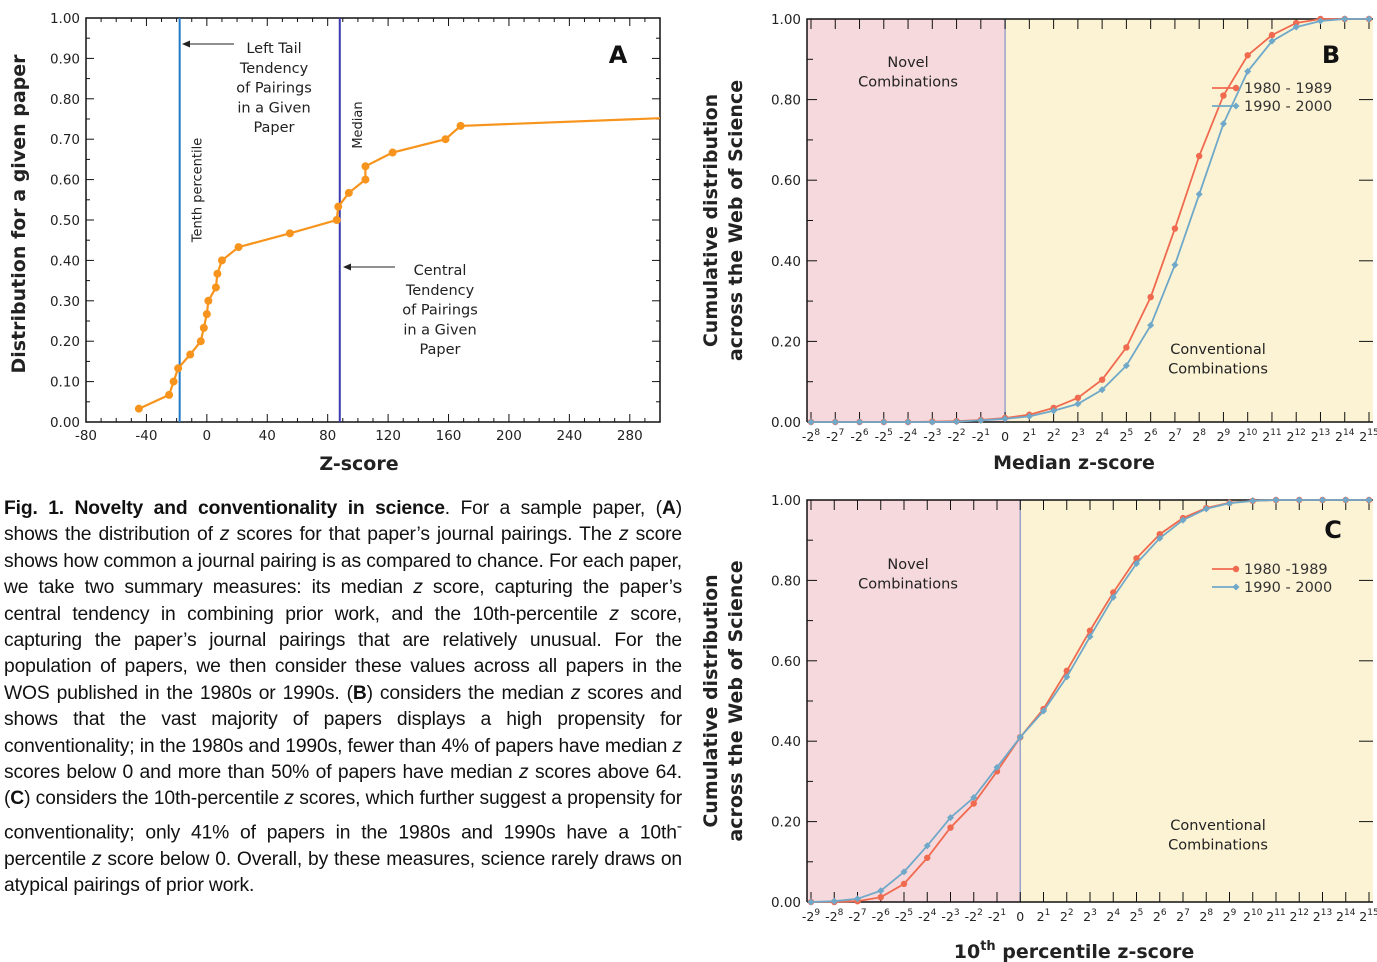 Image resolution: width=1377 pixels, height=962 pixels. I want to click on x-tick-label: -21, so click(997, 916).